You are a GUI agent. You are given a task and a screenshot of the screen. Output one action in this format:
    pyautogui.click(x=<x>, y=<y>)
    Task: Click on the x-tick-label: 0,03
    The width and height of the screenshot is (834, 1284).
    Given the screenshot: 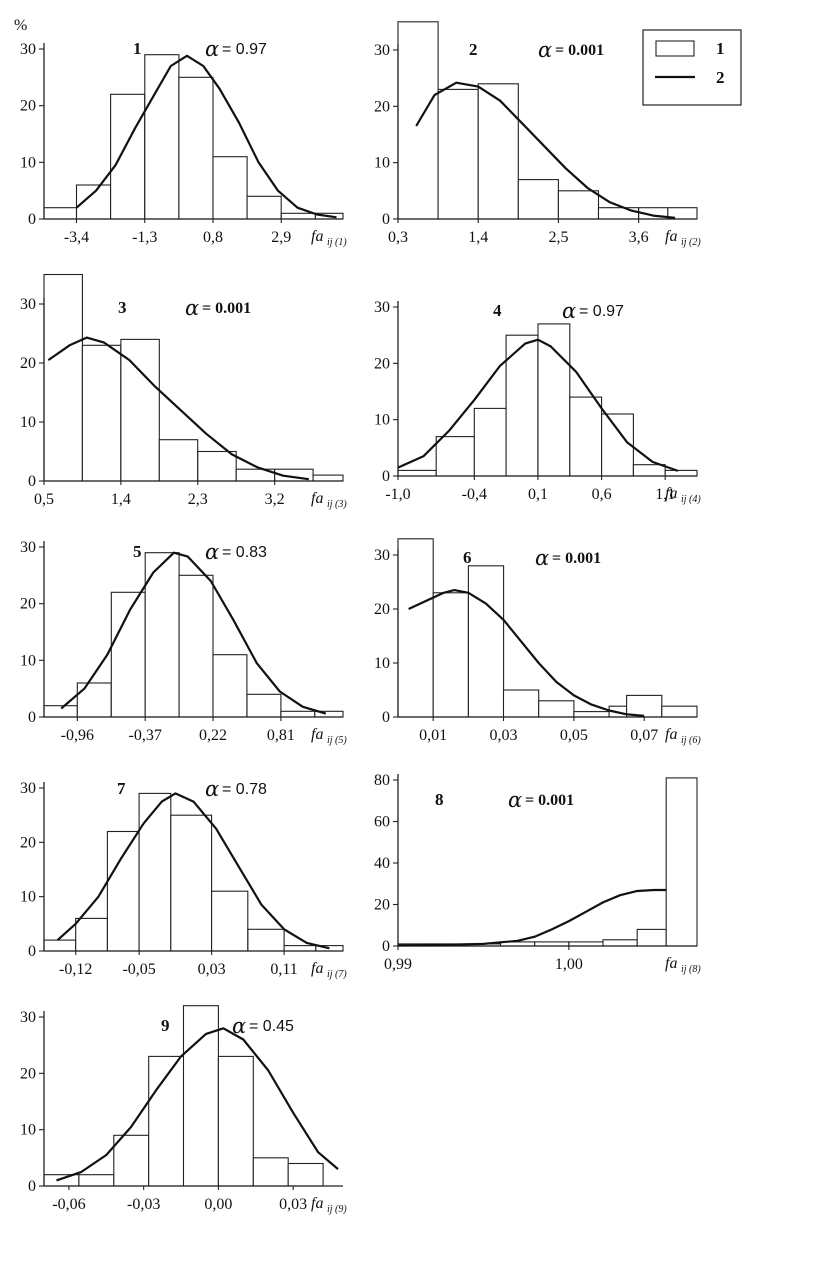 What is the action you would take?
    pyautogui.click(x=504, y=735)
    